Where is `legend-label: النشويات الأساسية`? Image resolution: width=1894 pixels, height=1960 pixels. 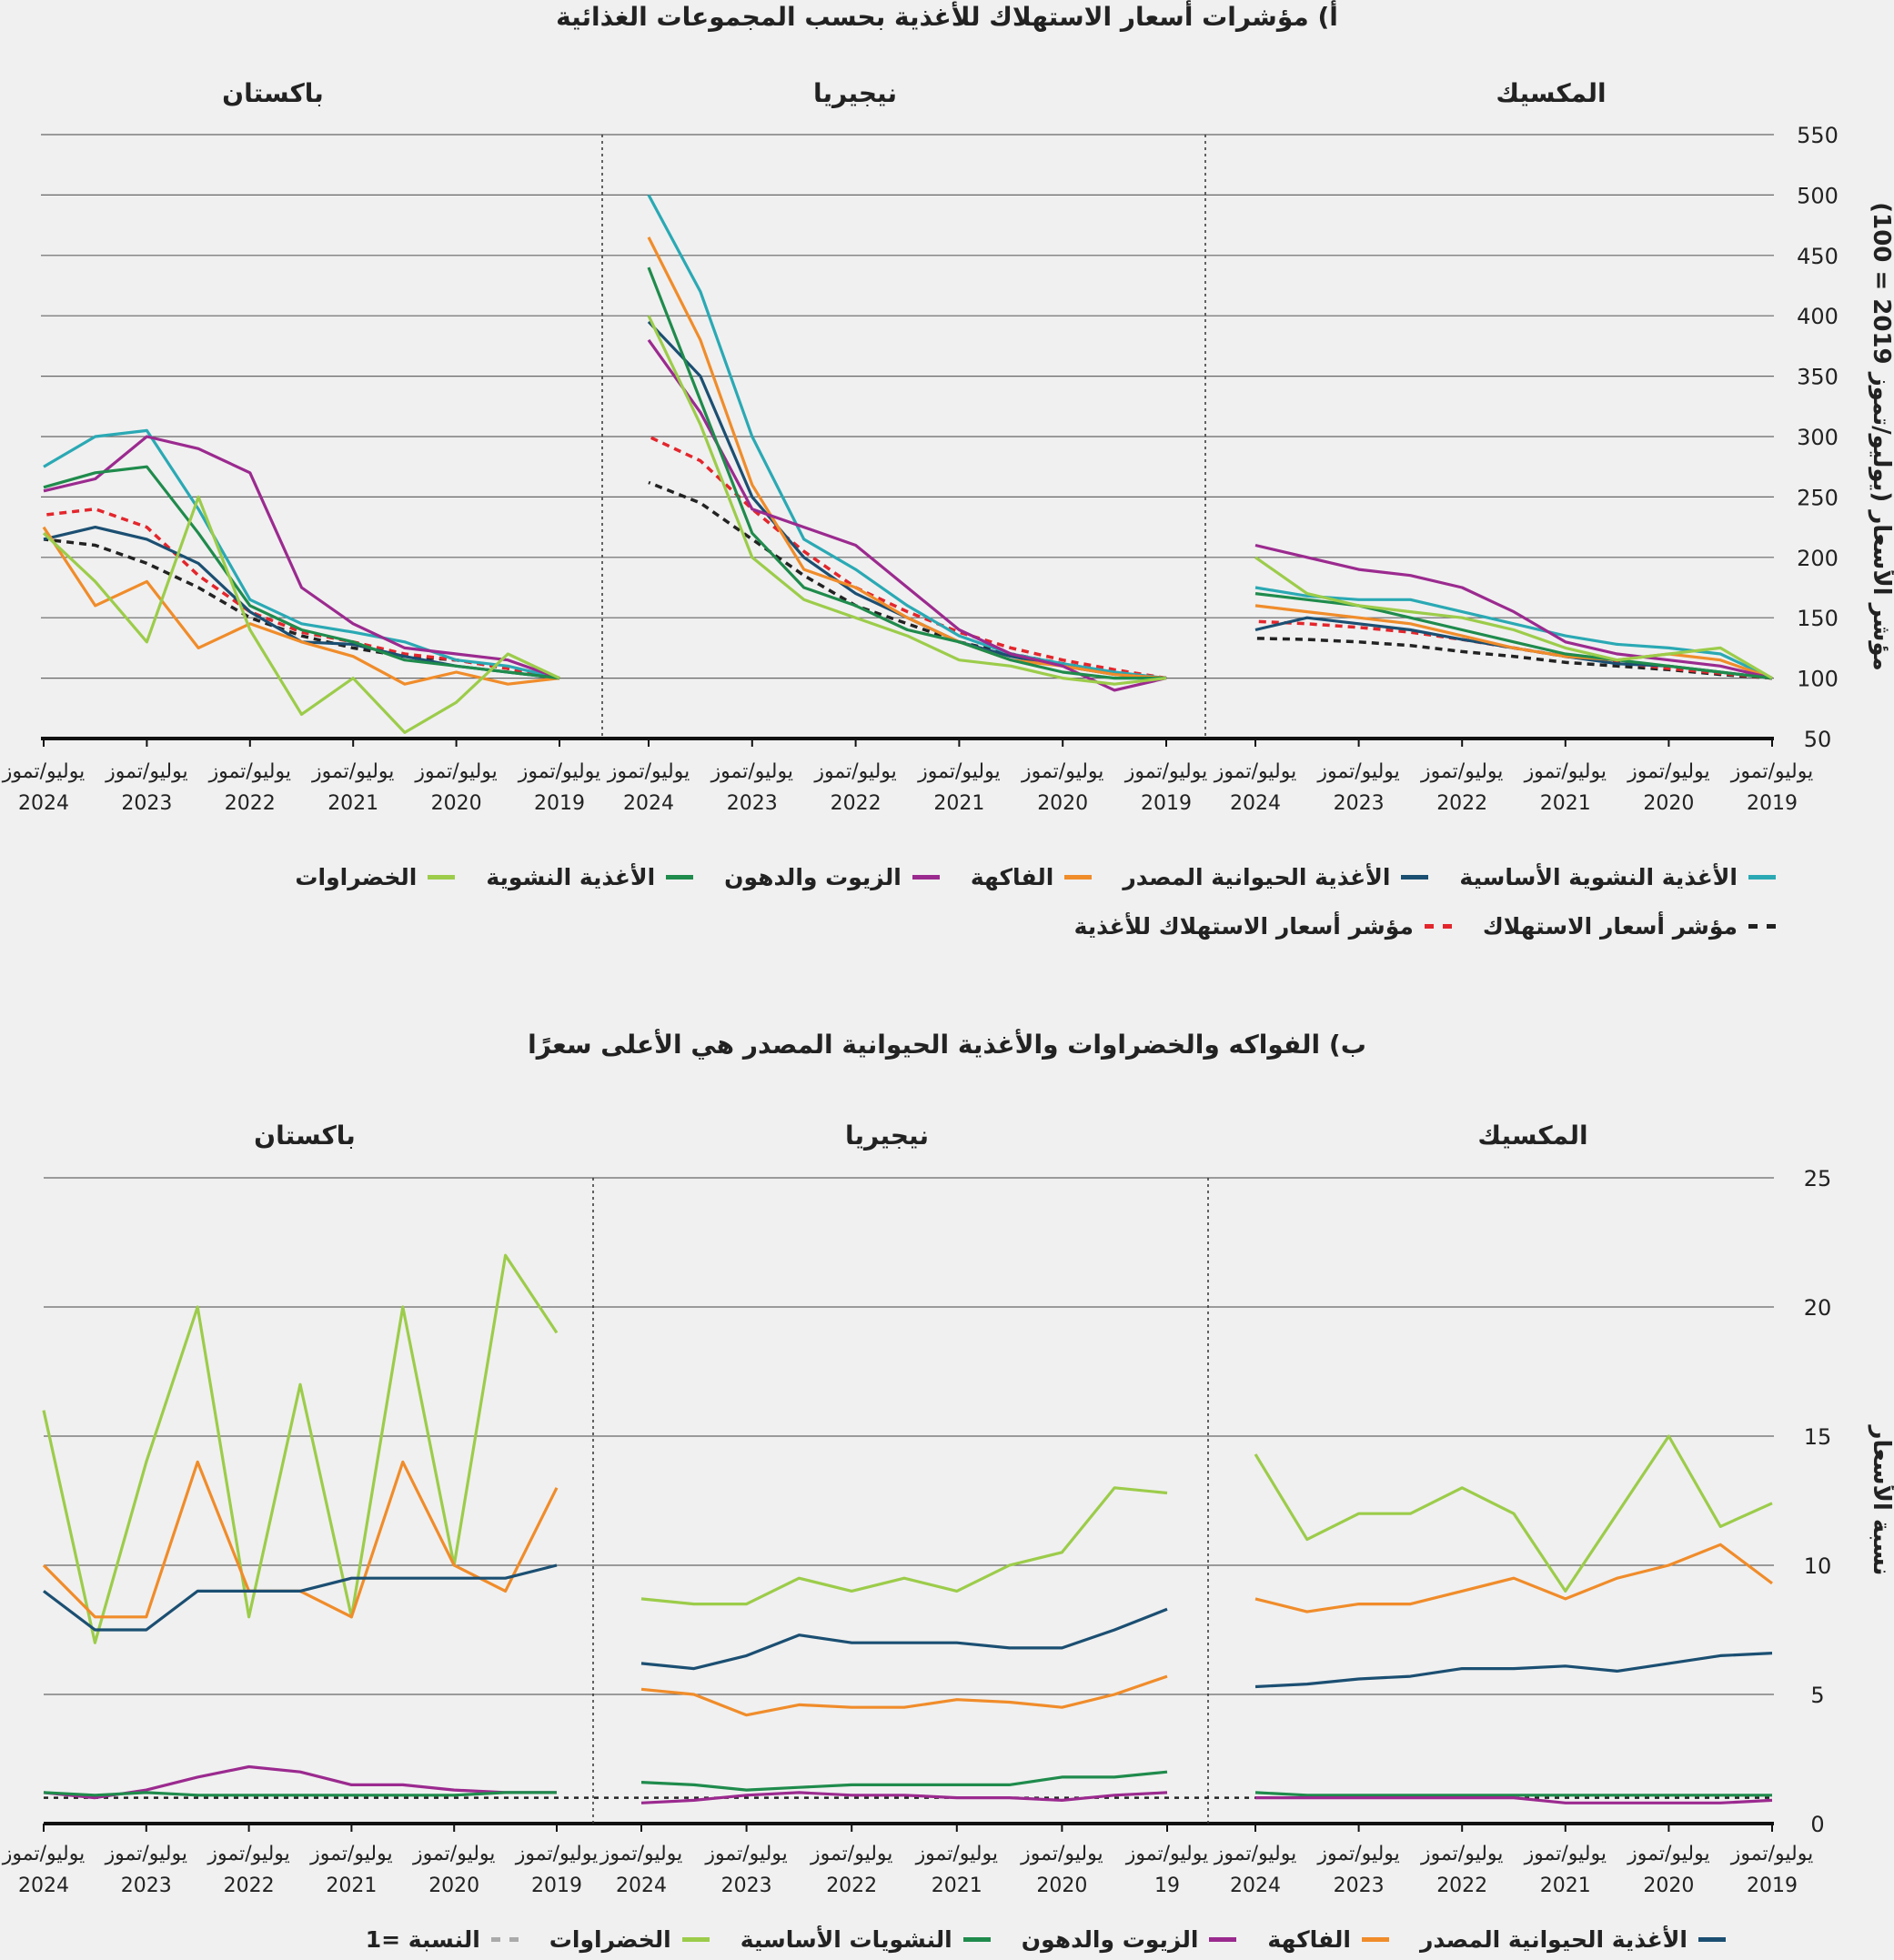
legend-label: النشويات الأساسية is located at coordinates (846, 1940).